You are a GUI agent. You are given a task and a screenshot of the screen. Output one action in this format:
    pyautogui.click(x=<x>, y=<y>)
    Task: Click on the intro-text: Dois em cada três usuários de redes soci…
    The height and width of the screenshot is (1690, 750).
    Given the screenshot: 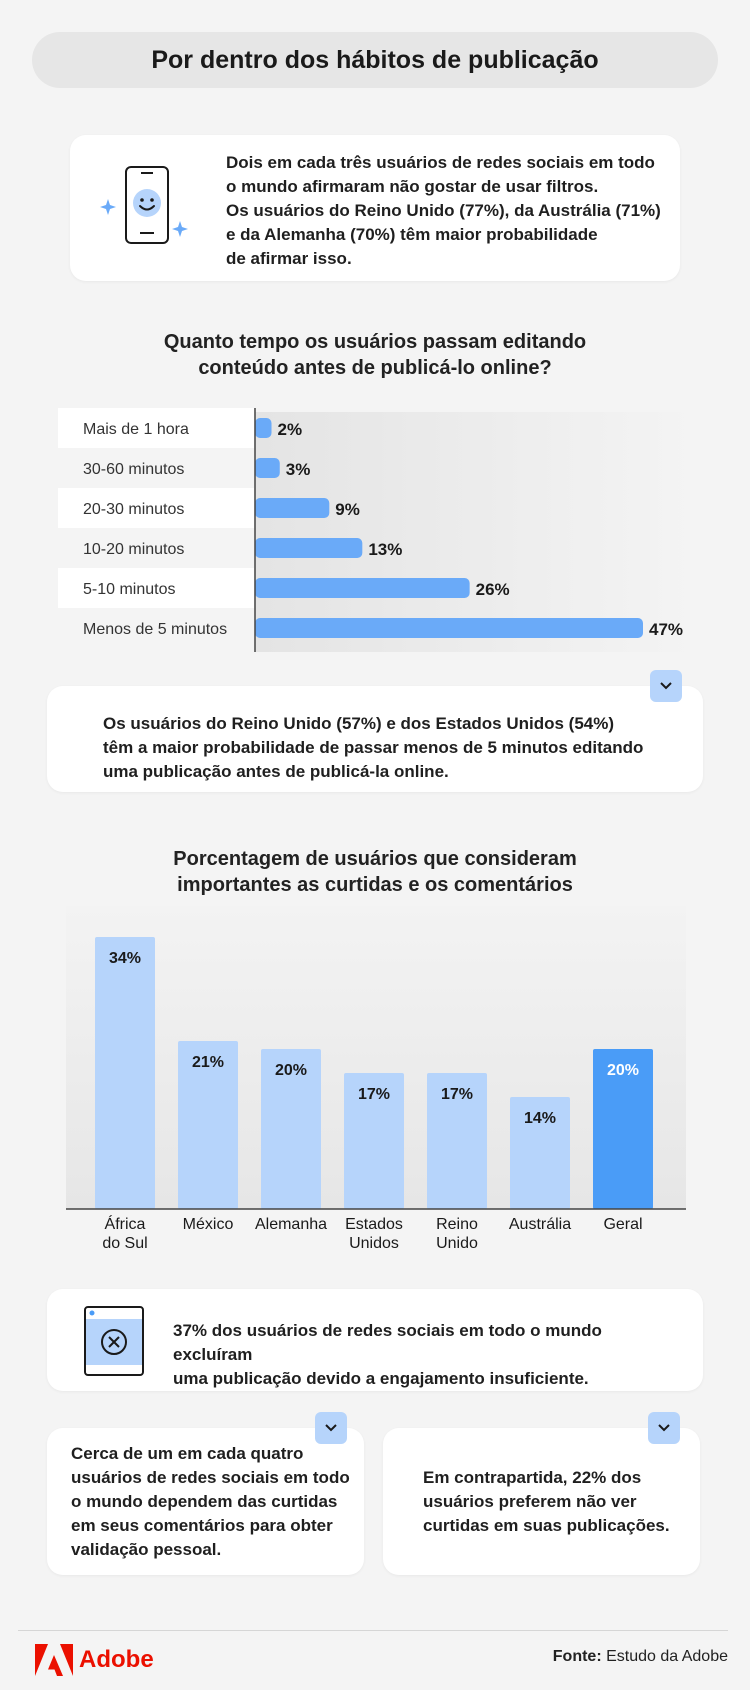 What is the action you would take?
    pyautogui.click(x=446, y=211)
    